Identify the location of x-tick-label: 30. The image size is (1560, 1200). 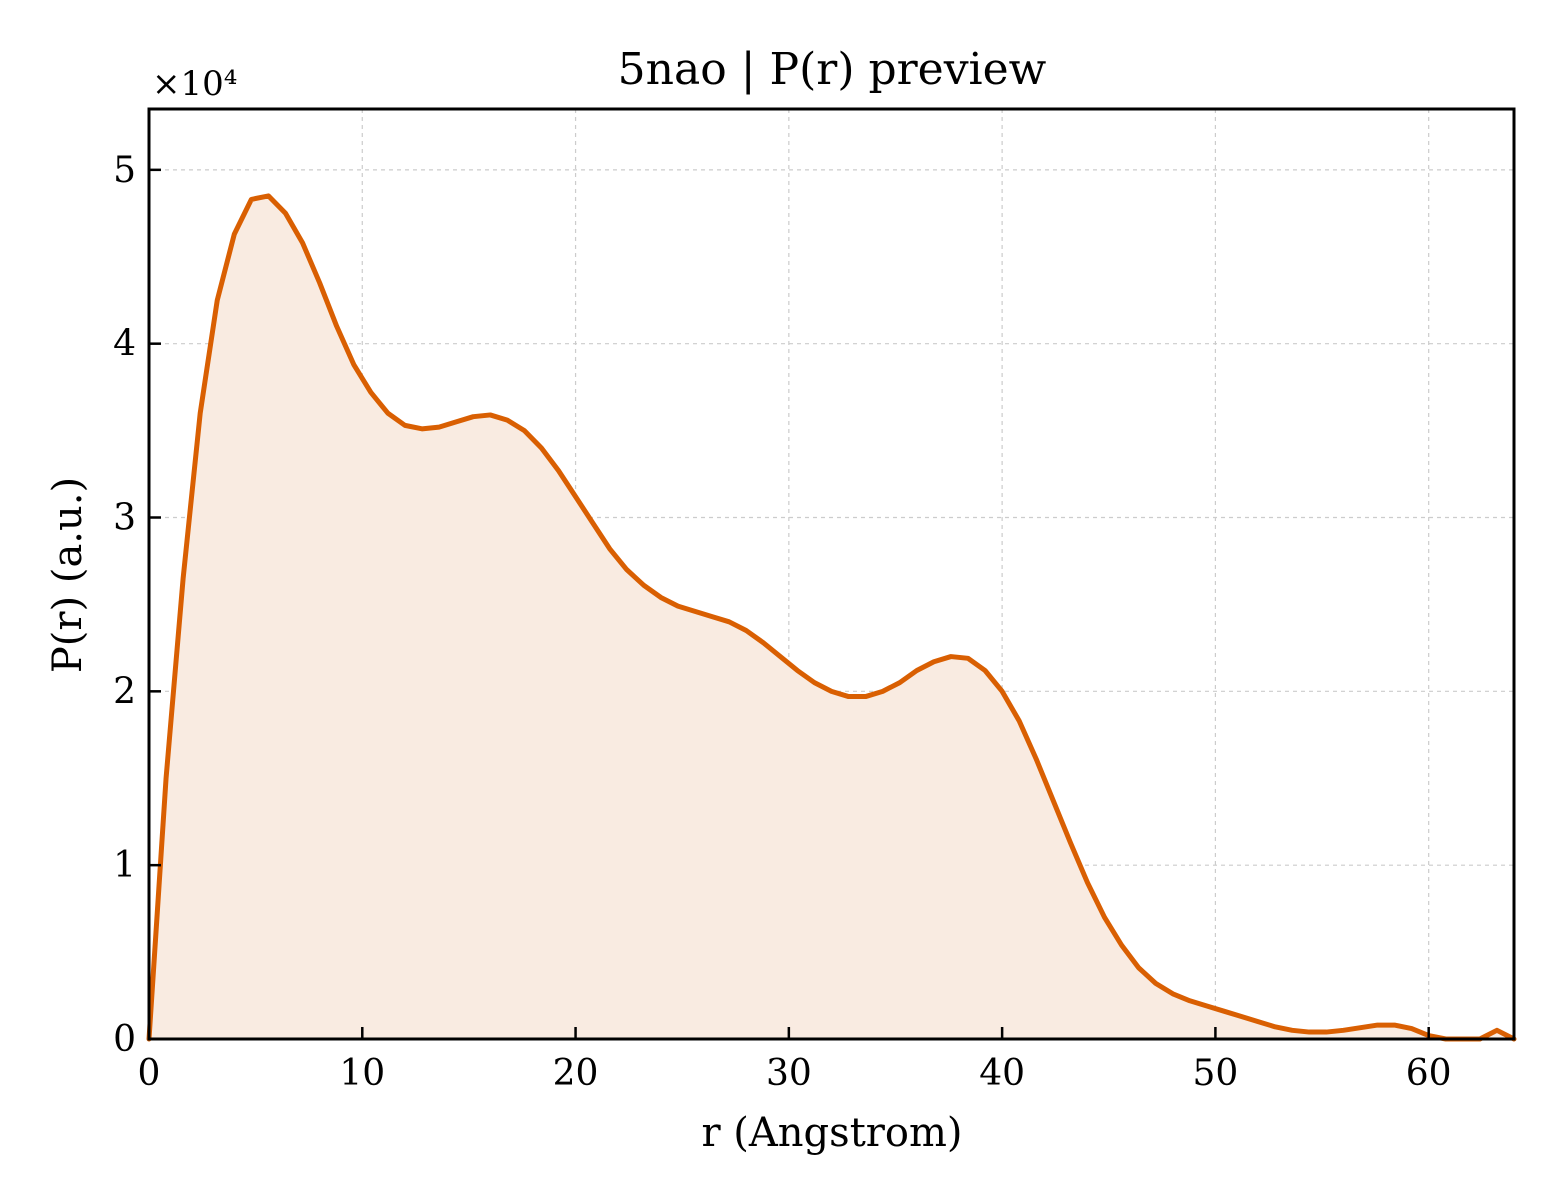
(789, 1073).